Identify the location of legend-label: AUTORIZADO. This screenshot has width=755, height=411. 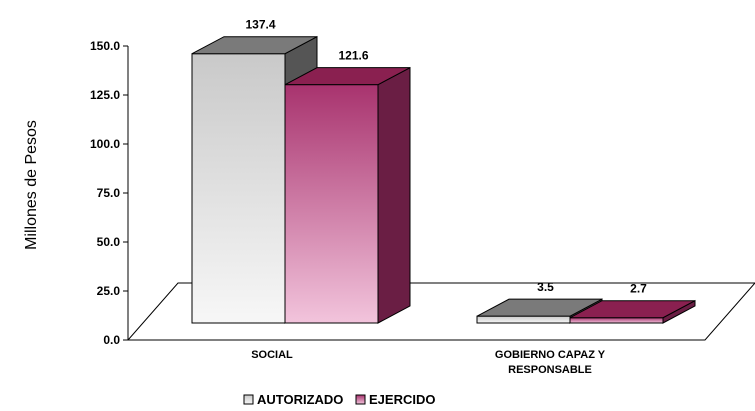
(300, 399).